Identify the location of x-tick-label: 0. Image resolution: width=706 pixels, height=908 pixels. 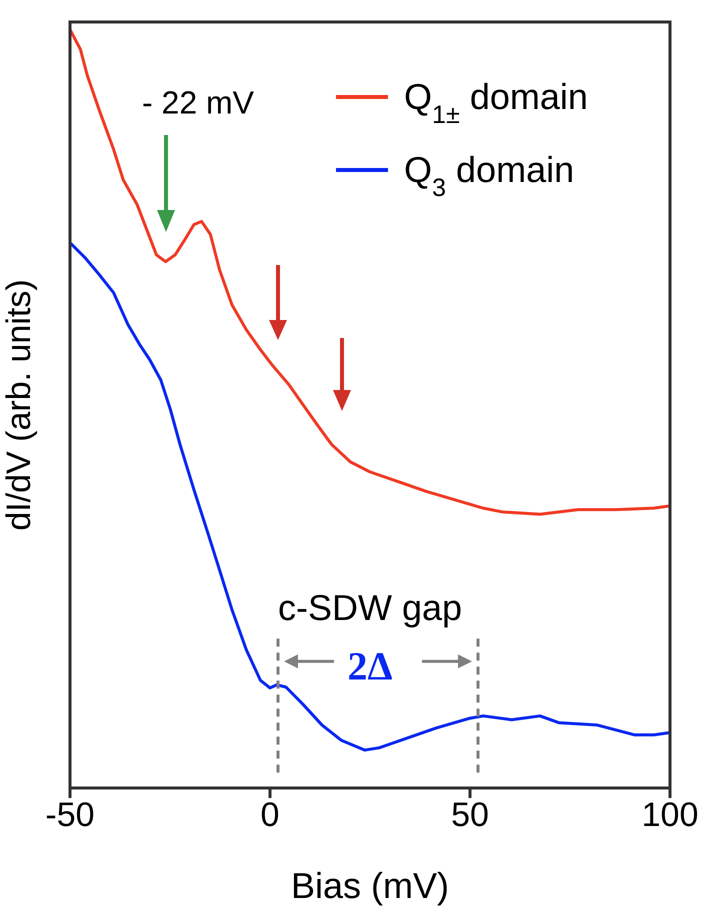
(270, 815).